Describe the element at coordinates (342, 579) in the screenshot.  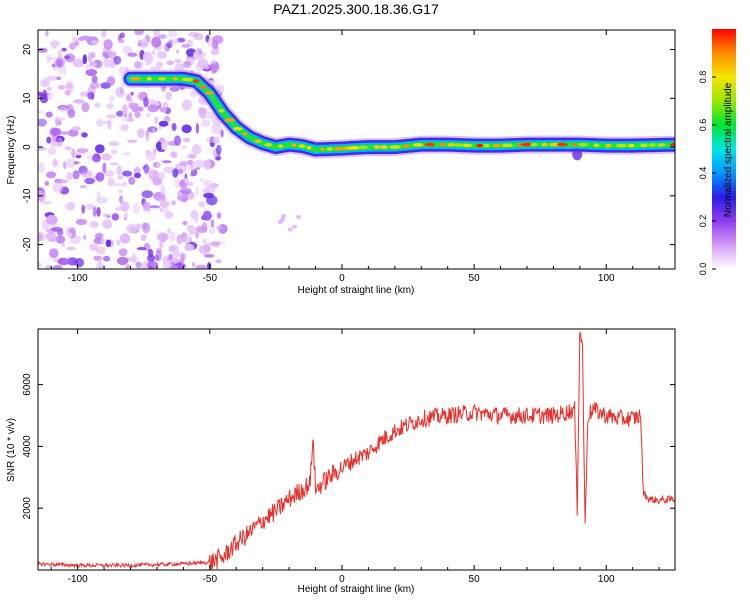
I see `snr-xtick-label: 0` at that location.